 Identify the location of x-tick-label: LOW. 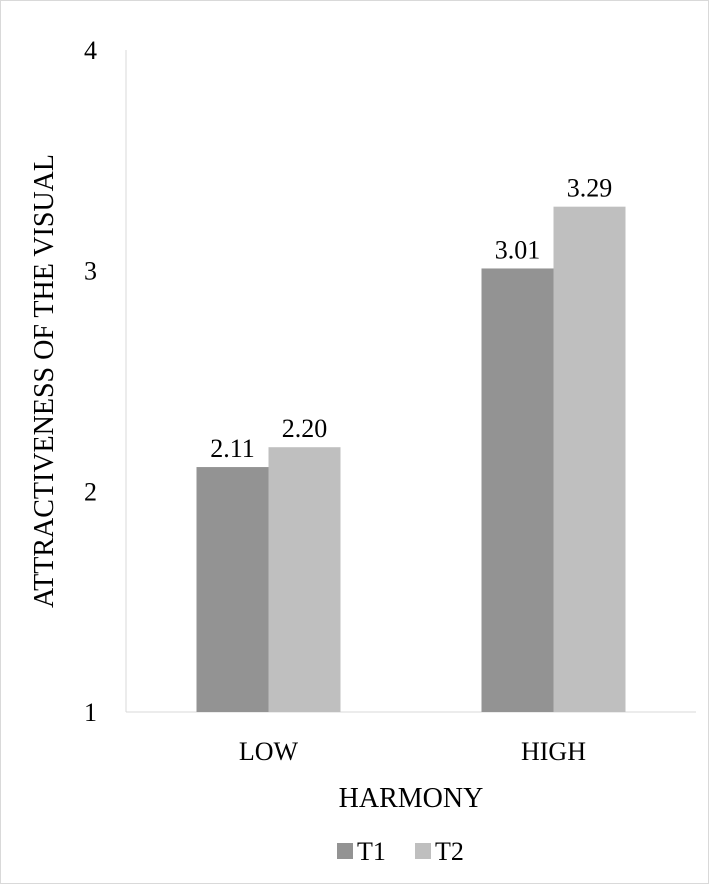
(269, 751).